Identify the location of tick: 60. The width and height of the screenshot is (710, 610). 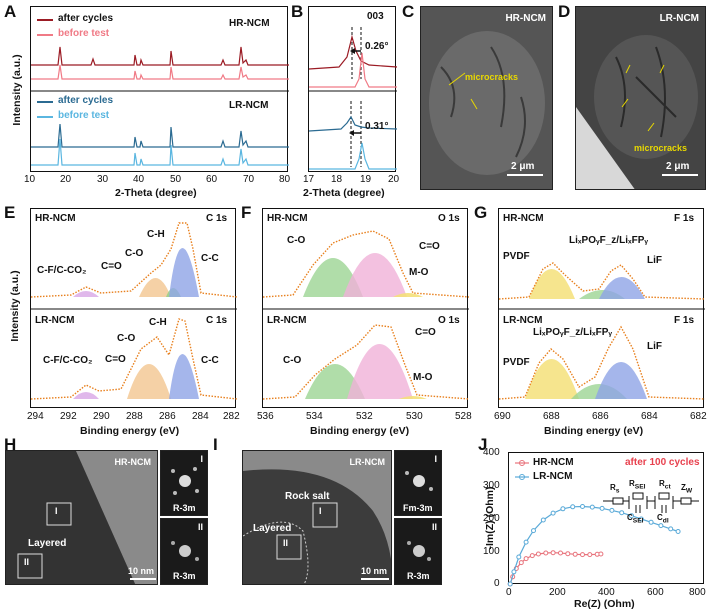
(212, 179).